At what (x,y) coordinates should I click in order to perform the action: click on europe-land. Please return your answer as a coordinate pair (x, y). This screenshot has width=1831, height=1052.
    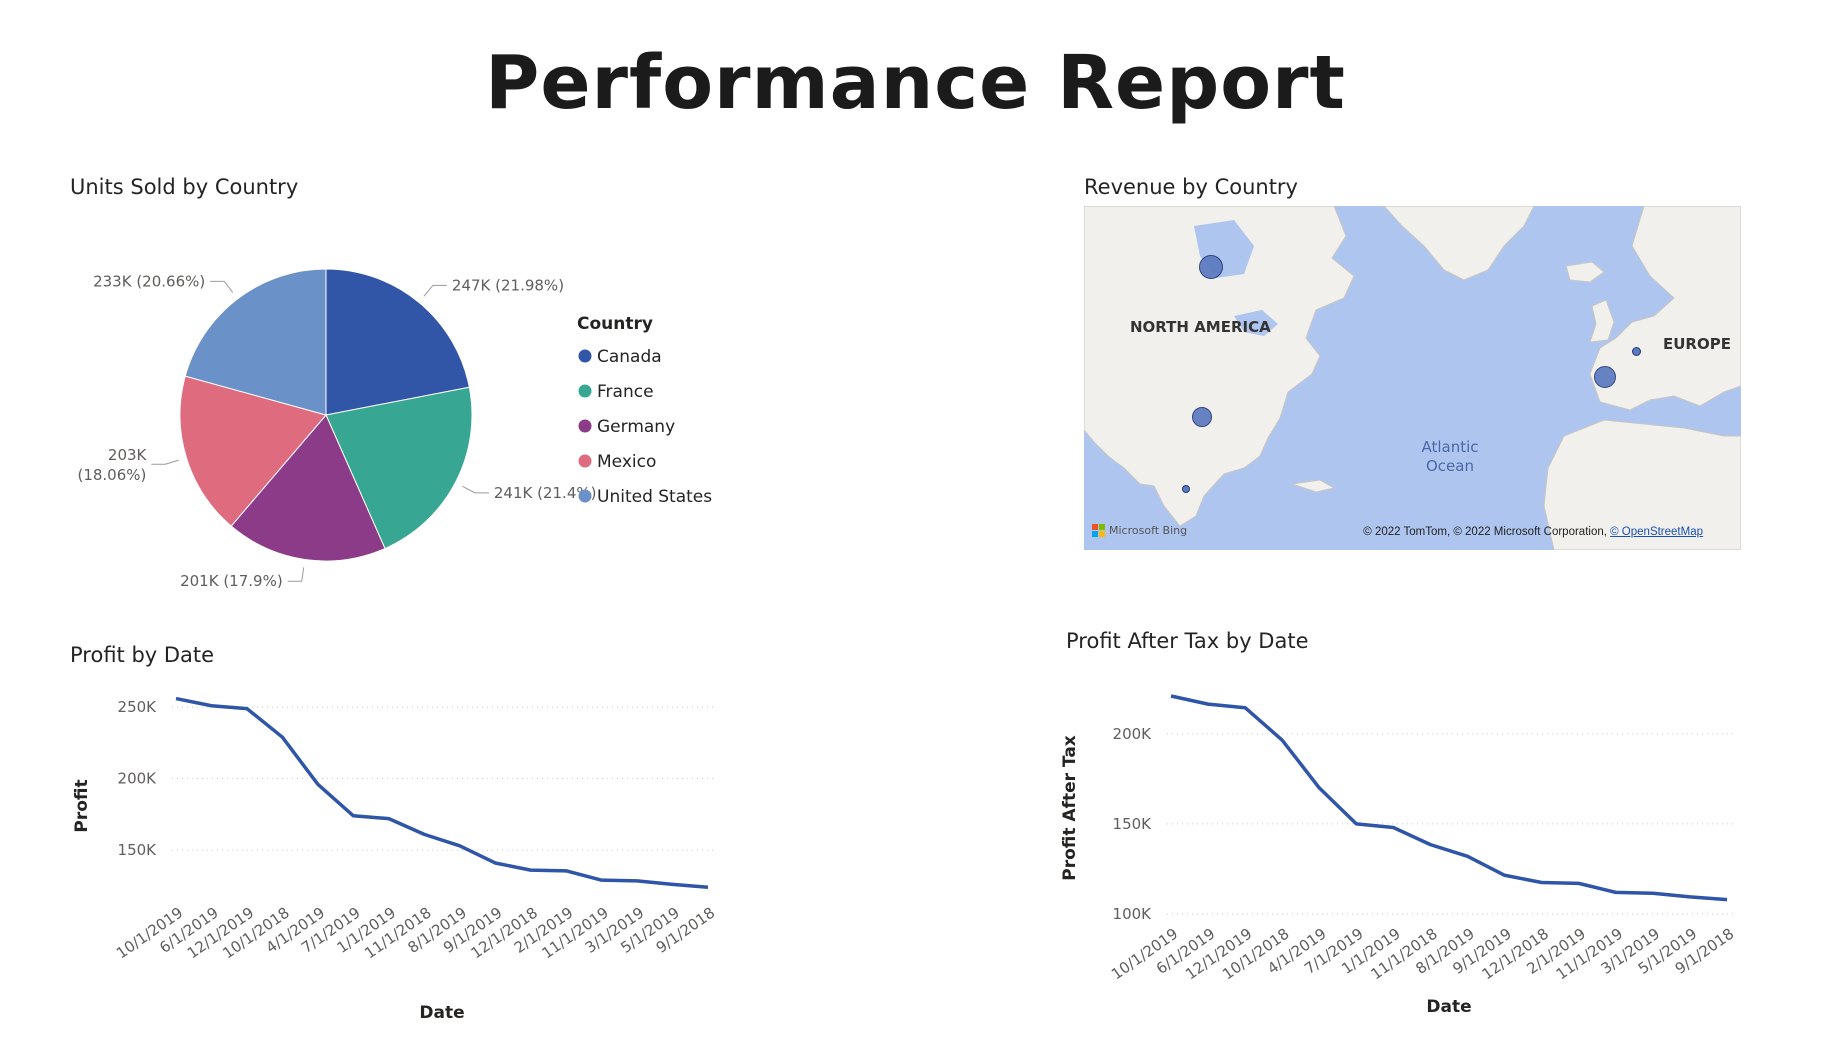
    Looking at the image, I should click on (1665, 308).